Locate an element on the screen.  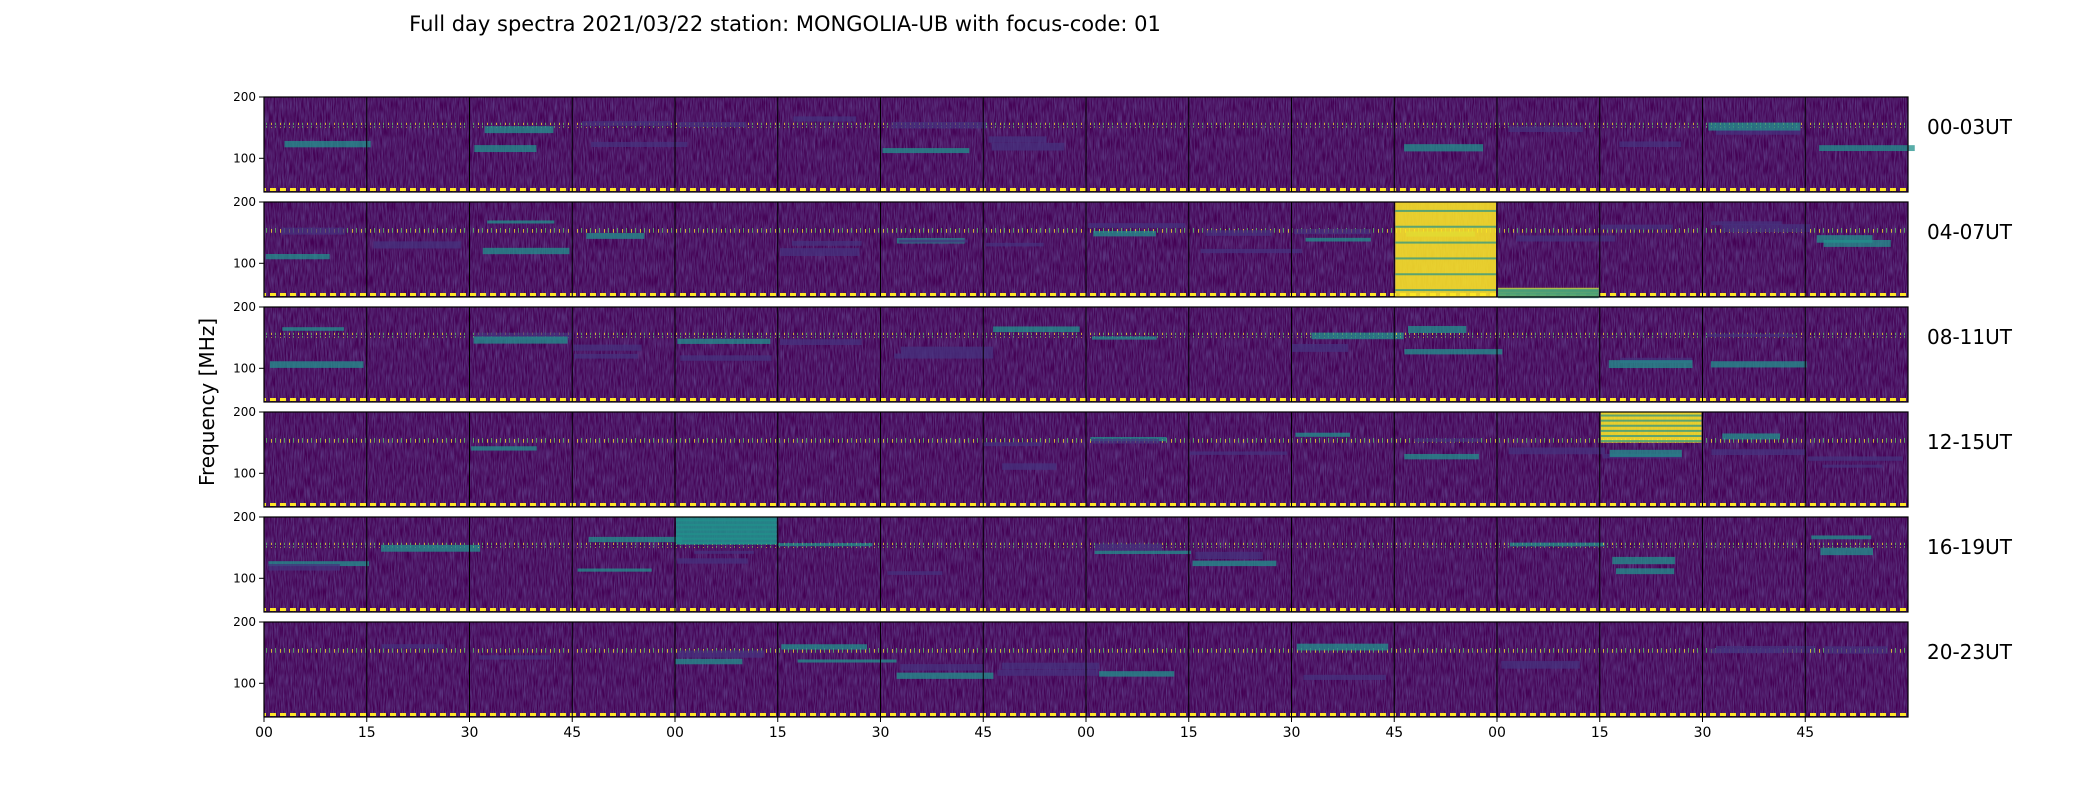
burst is located at coordinates (1445, 249).